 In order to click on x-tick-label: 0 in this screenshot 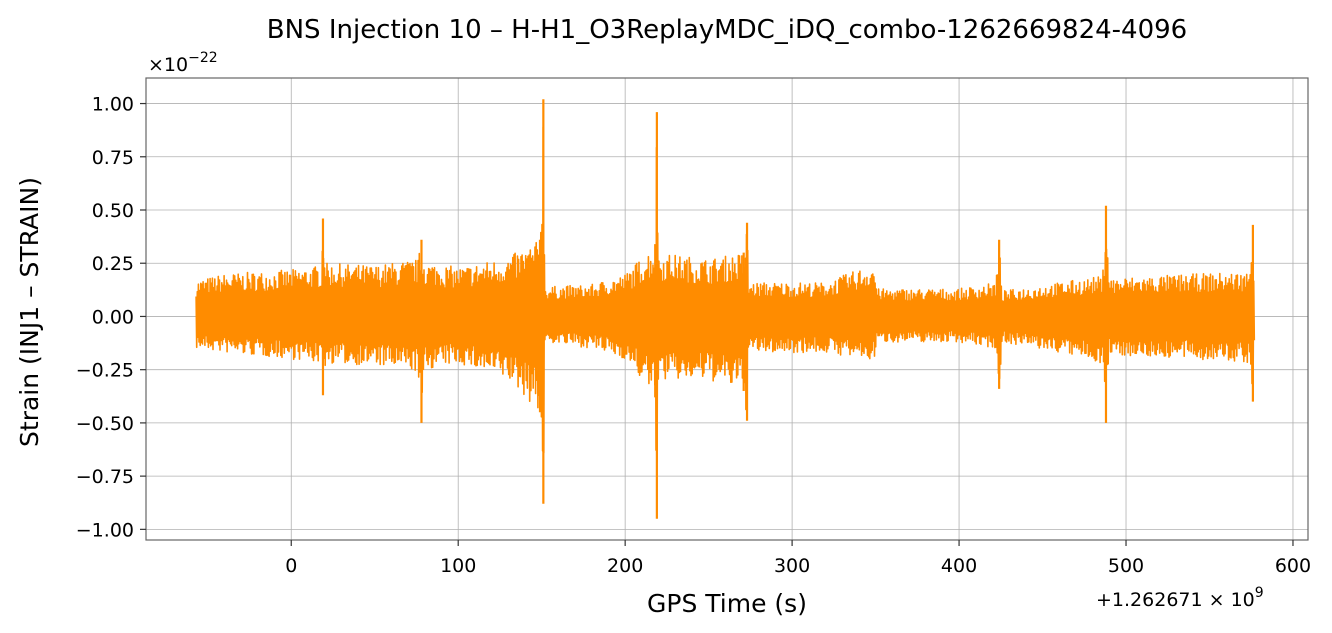, I will do `click(291, 566)`.